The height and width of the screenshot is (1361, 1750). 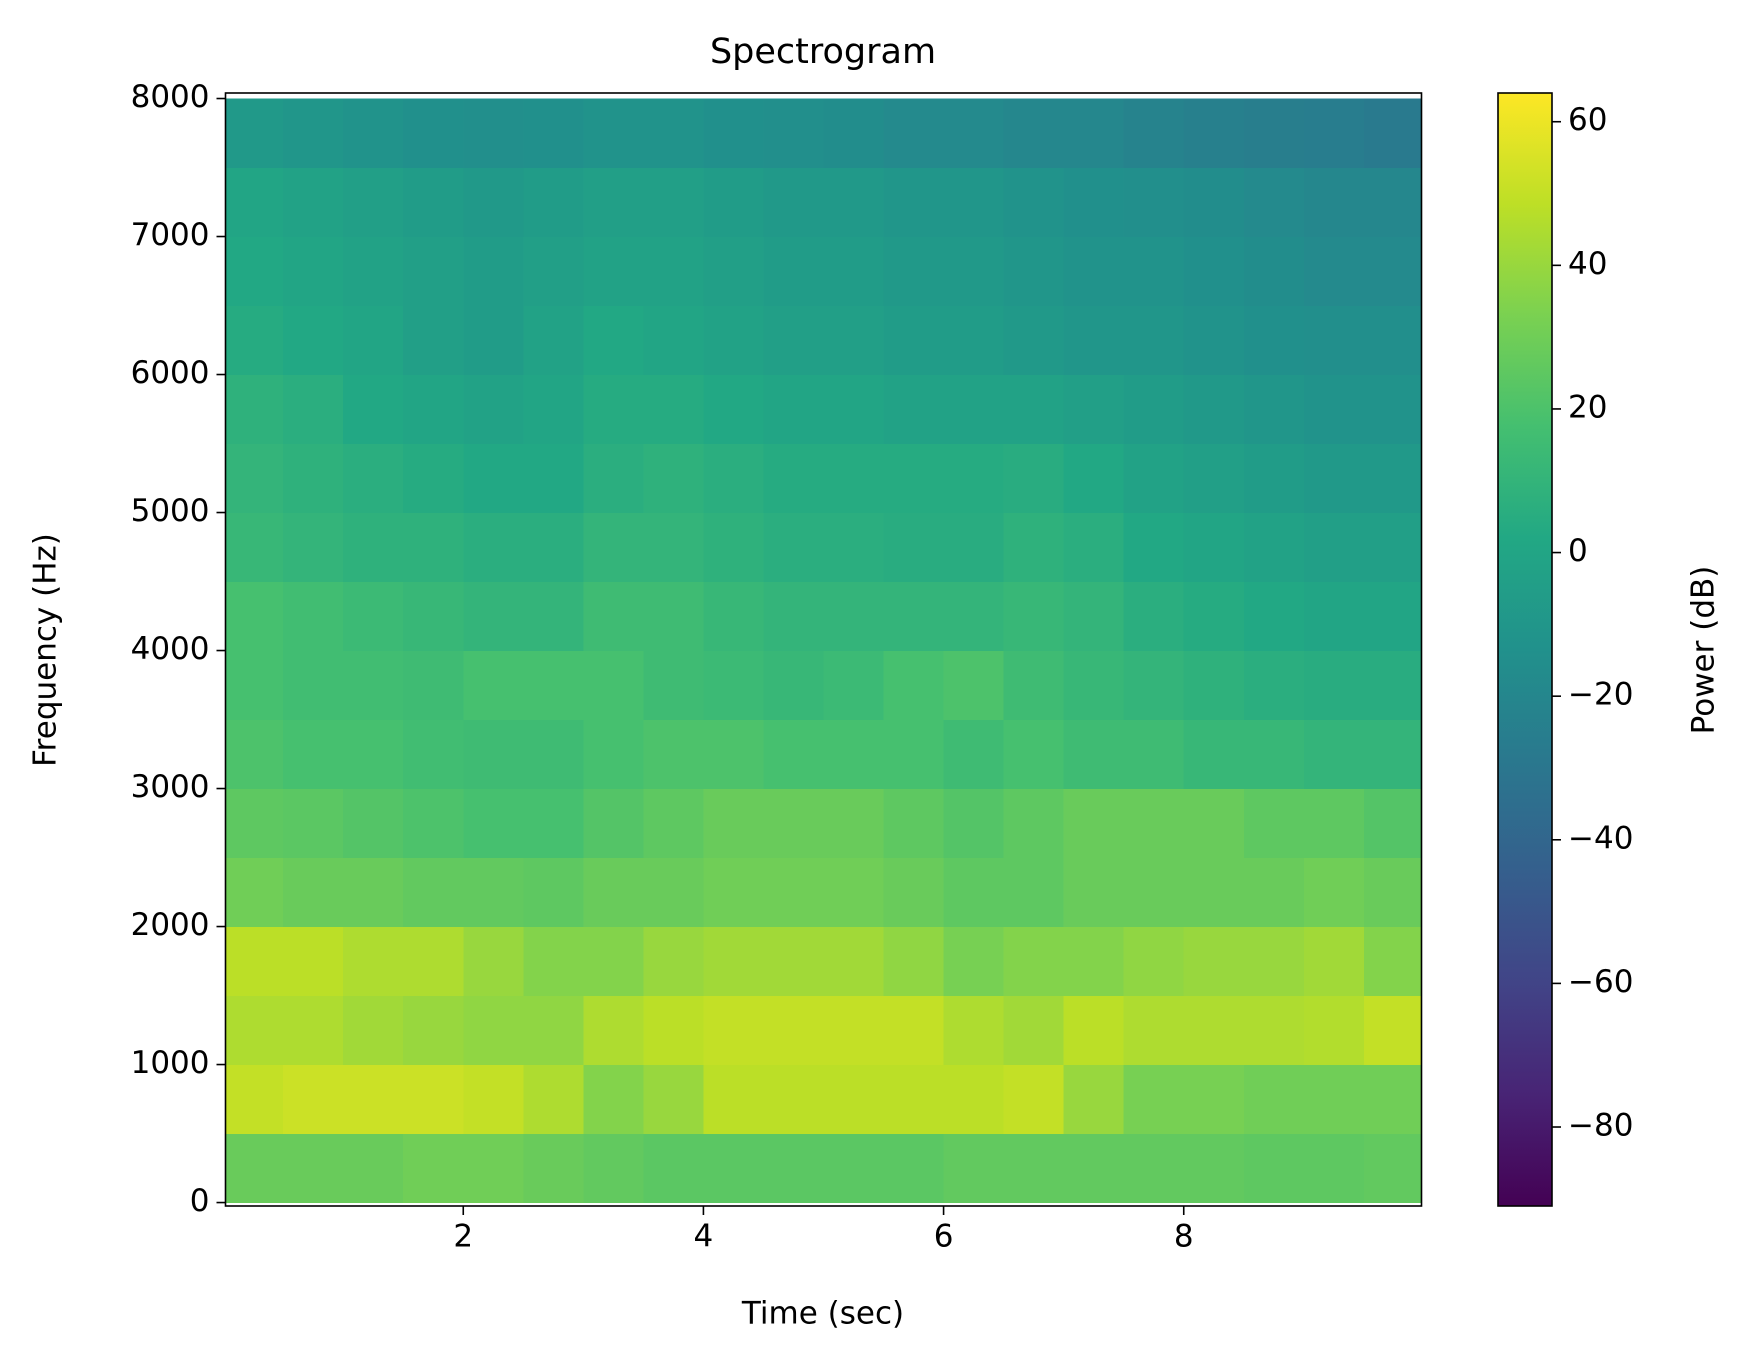 What do you see at coordinates (170, 511) in the screenshot?
I see `y-tick-label: 5000` at bounding box center [170, 511].